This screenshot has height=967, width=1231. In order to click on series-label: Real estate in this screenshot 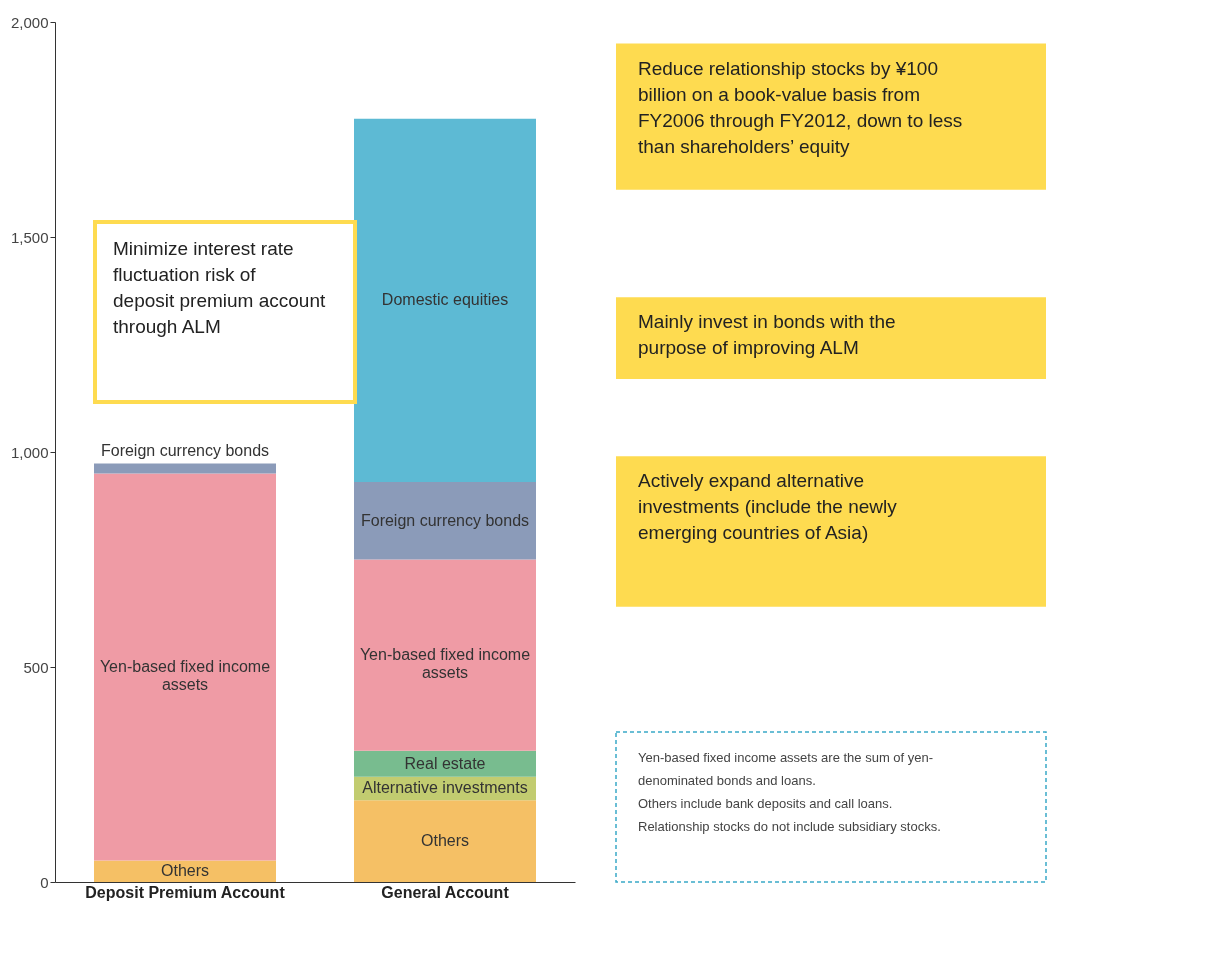, I will do `click(445, 763)`.